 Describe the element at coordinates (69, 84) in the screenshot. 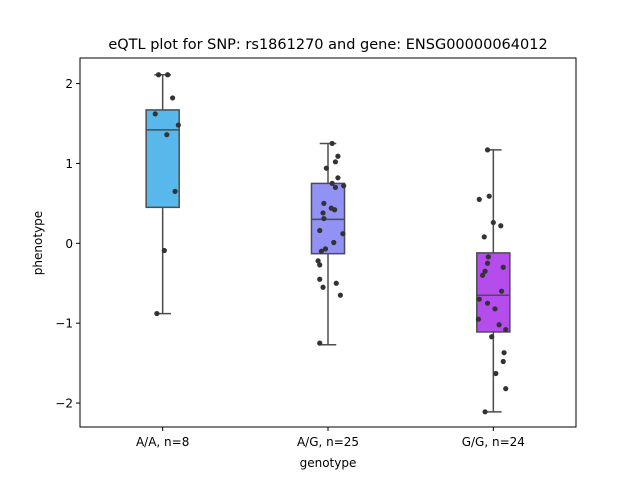

I see `y-tick-label: 2` at that location.